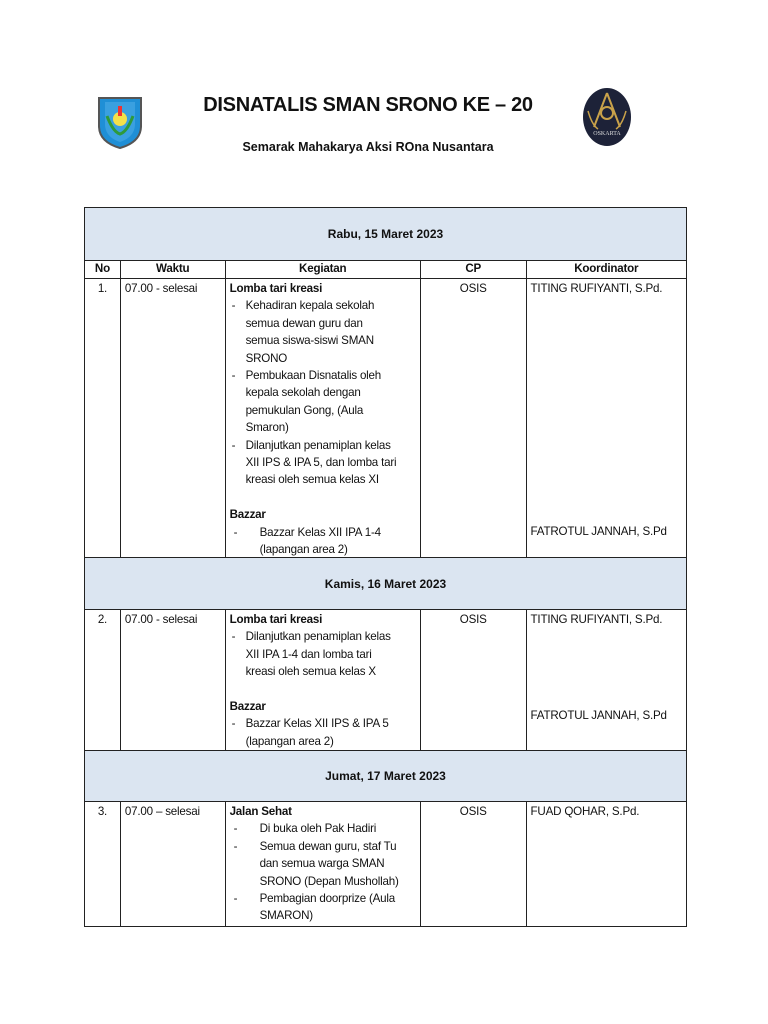  I want to click on activity-item-line: - Kehadiran kepala sekolah, so click(323, 305).